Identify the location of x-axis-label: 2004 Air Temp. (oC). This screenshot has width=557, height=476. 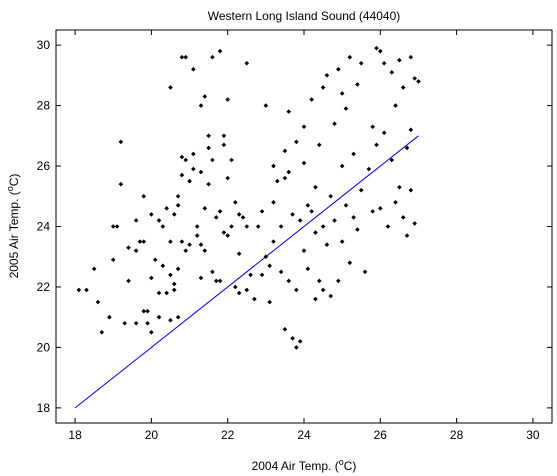
(304, 465).